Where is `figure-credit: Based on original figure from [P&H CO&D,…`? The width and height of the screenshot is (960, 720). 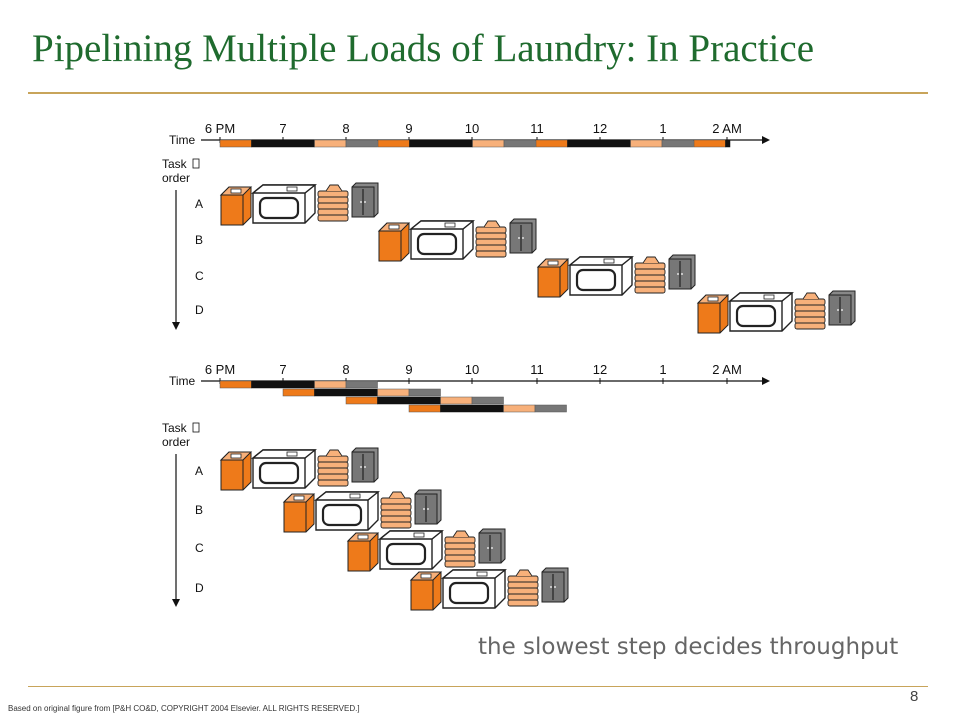
figure-credit: Based on original figure from [P&H CO&D,… is located at coordinates (184, 708).